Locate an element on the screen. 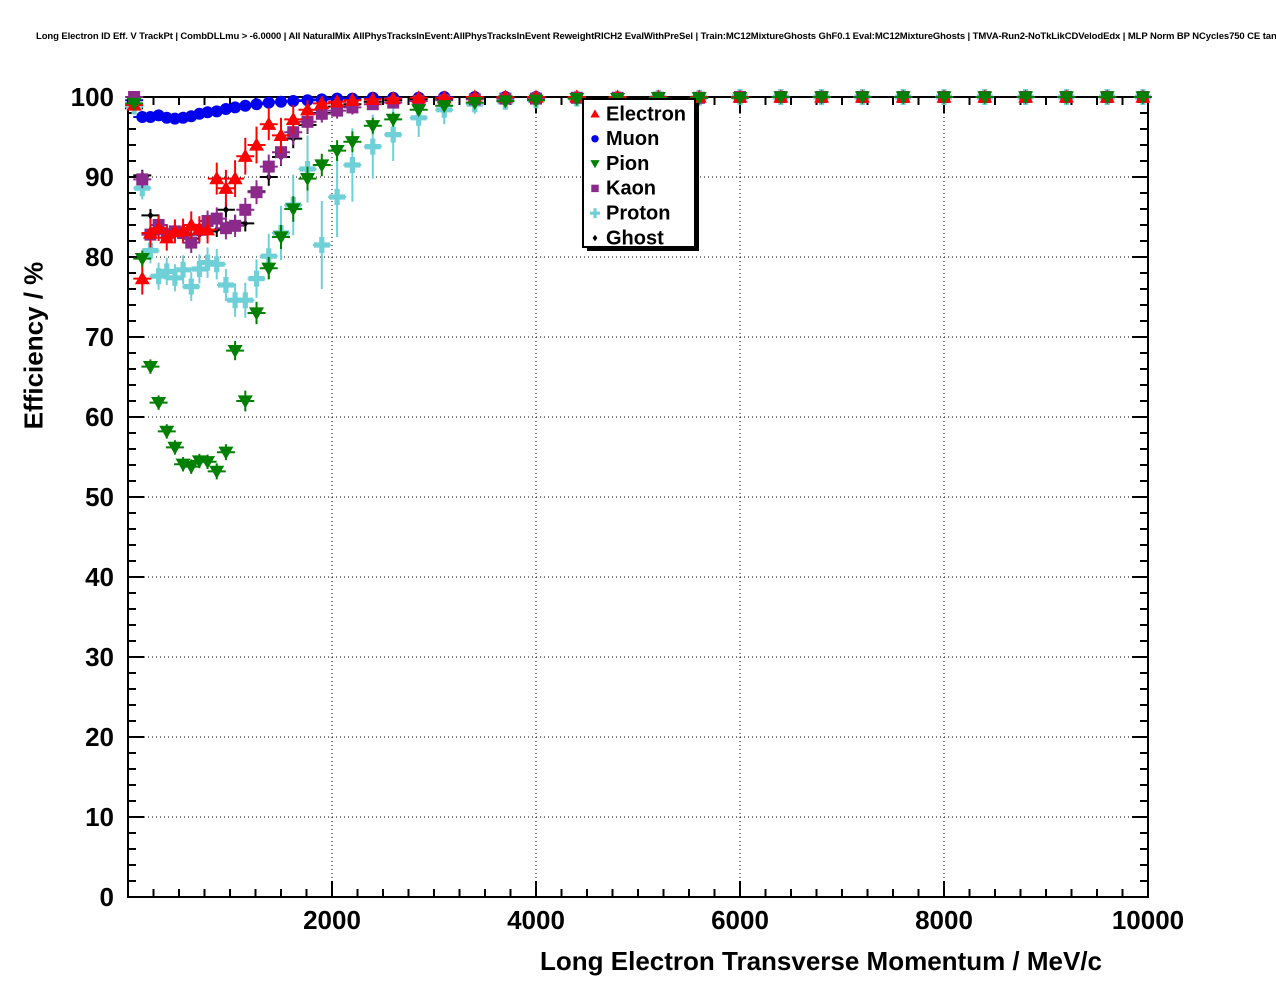 The height and width of the screenshot is (996, 1276). x-tick-label: 10000 is located at coordinates (1148, 920).